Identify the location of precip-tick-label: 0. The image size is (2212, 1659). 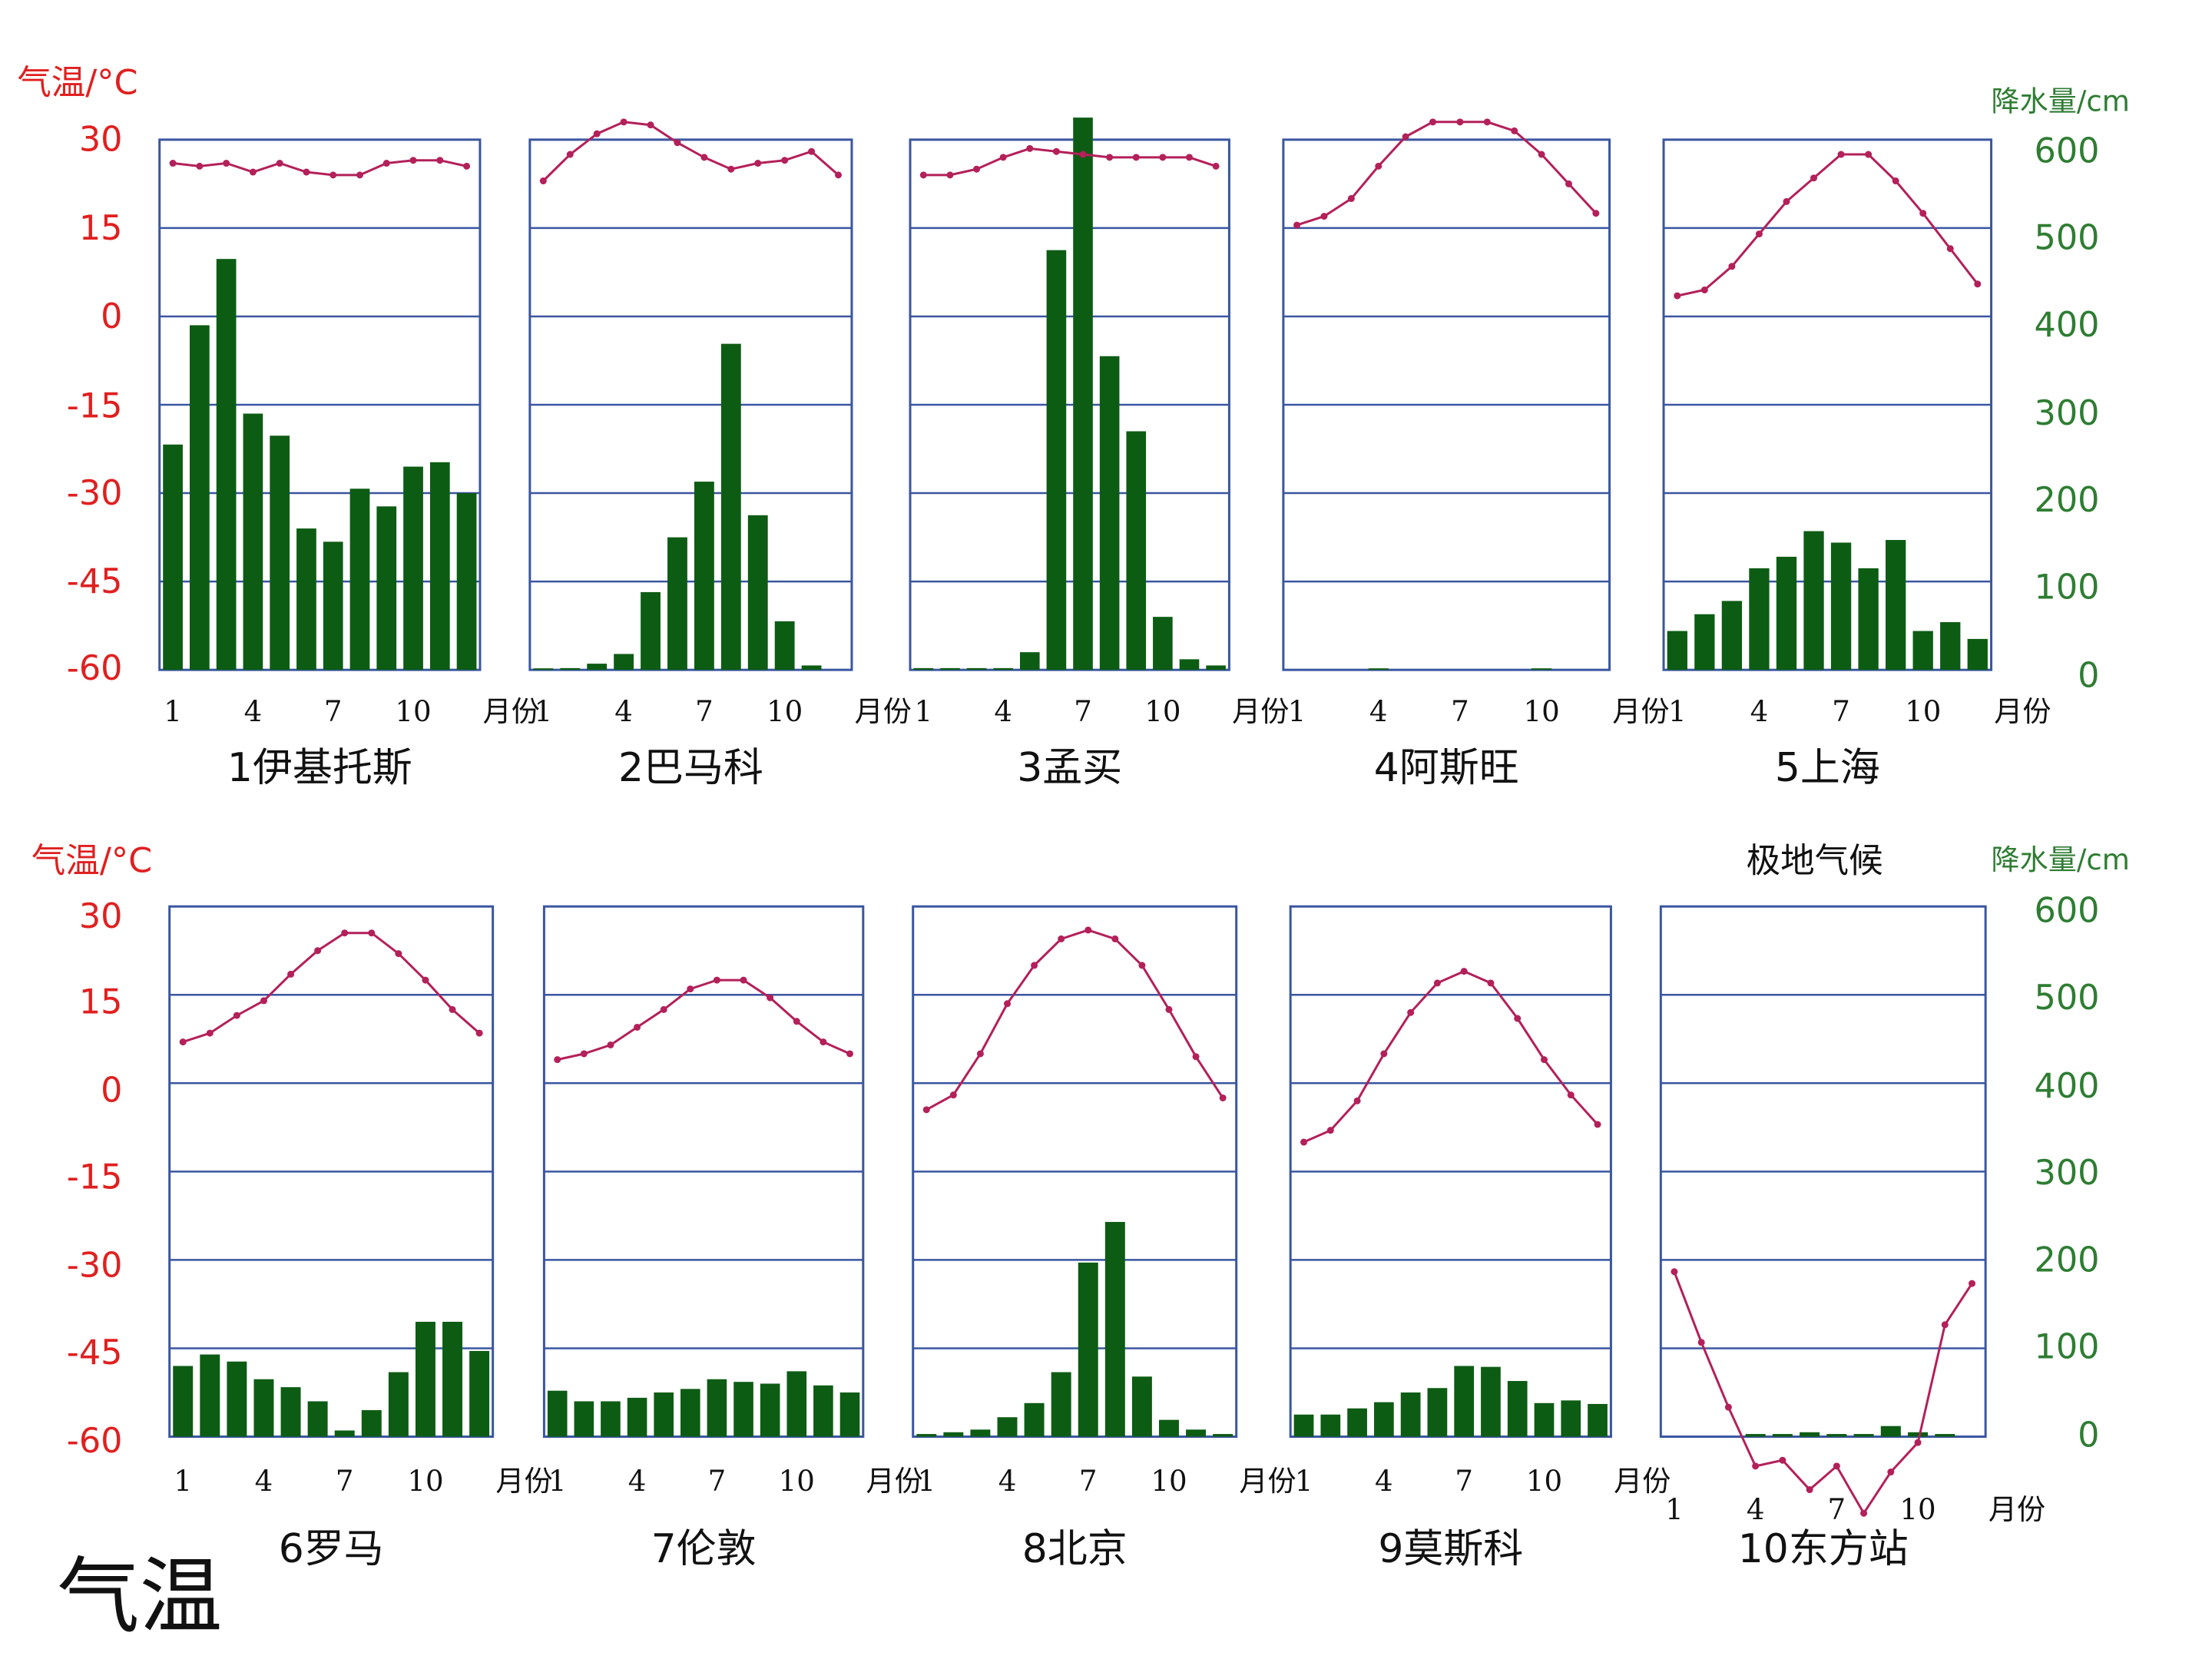
(2088, 675).